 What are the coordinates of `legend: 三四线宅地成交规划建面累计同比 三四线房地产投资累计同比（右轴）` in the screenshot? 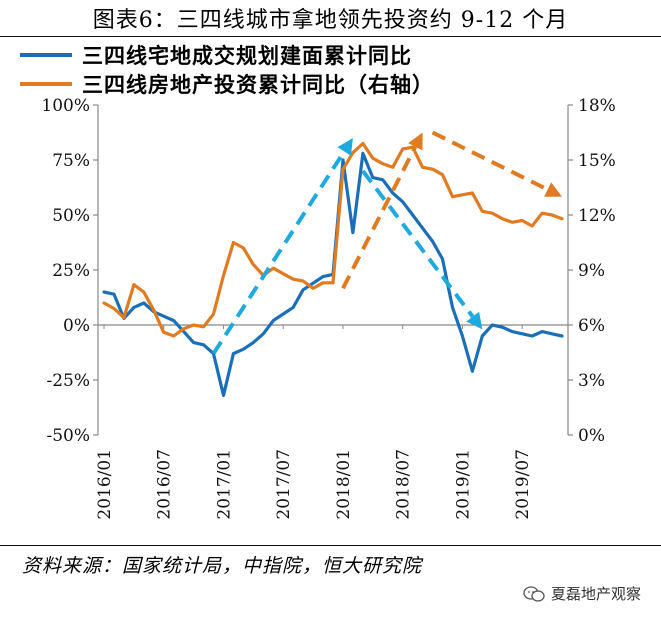 It's located at (227, 69).